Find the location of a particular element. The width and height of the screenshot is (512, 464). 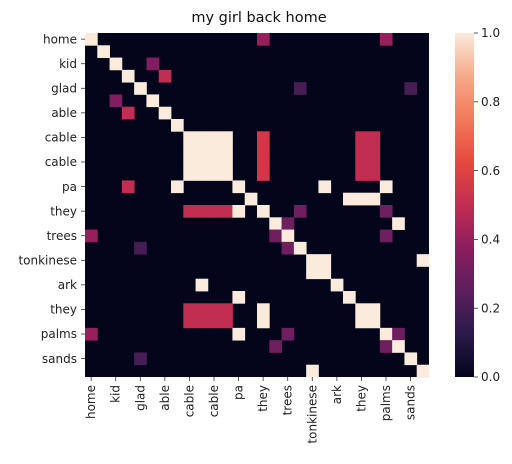

y-tick-label: glad is located at coordinates (64, 88).